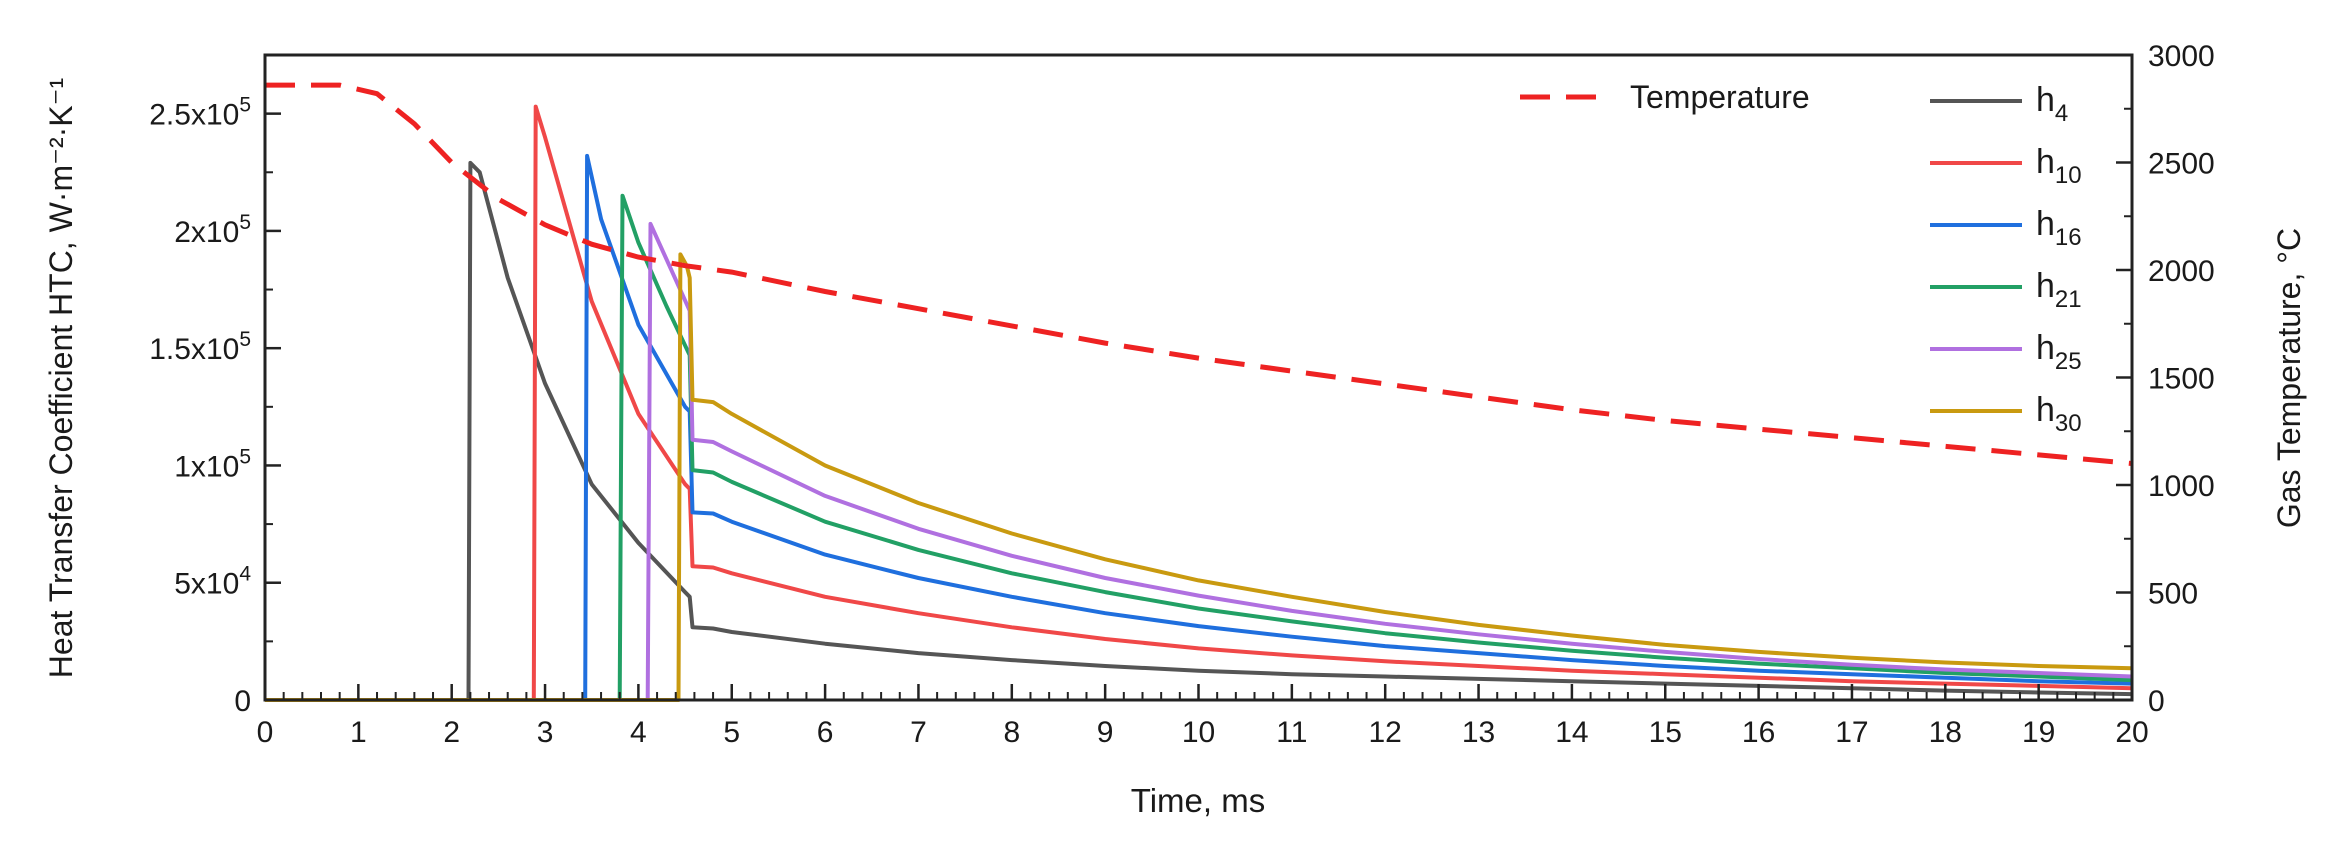  What do you see at coordinates (2006, 228) in the screenshot?
I see `legend-item-h16: h16` at bounding box center [2006, 228].